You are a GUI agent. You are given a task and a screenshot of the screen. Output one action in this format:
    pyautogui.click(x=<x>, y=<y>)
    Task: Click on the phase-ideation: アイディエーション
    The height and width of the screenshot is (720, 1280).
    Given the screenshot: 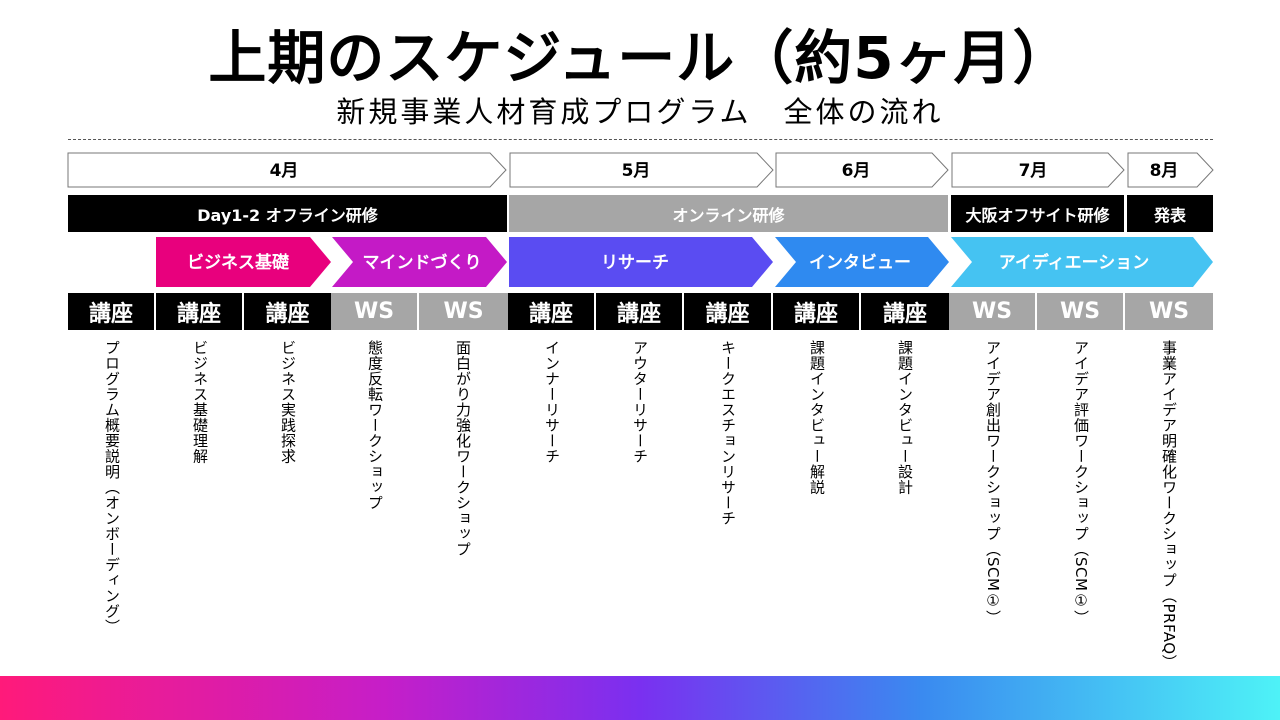 What is the action you would take?
    pyautogui.click(x=1082, y=262)
    